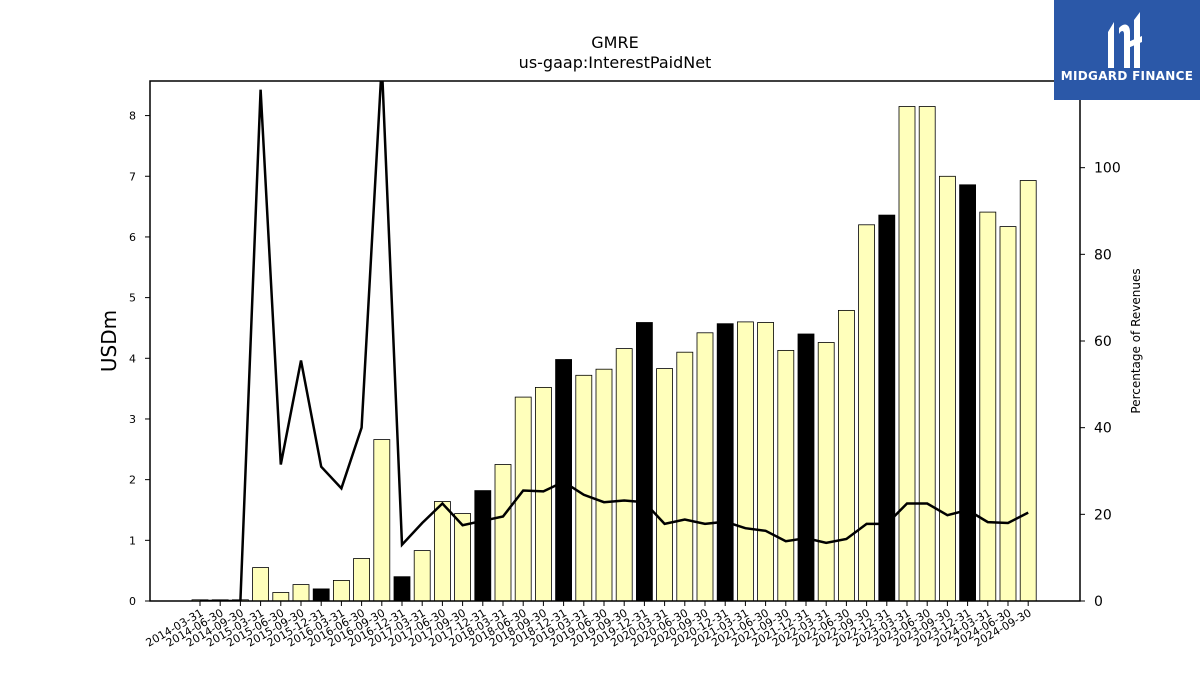  I want to click on chart-title: GMRE, so click(614, 42).